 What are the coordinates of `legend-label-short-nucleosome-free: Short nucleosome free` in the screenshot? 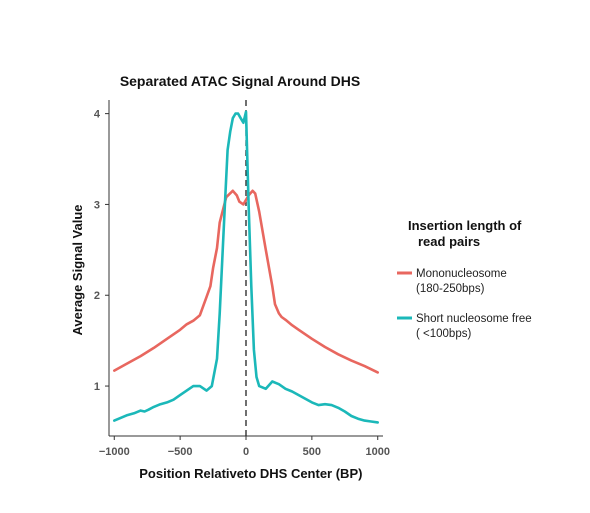 It's located at (474, 319).